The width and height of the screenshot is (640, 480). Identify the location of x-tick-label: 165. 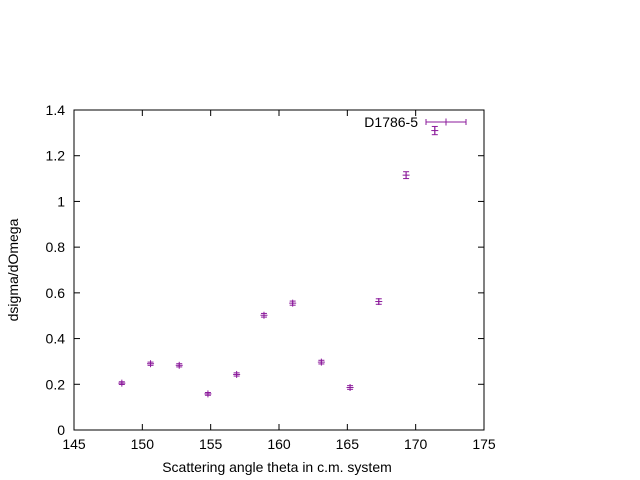
(348, 444).